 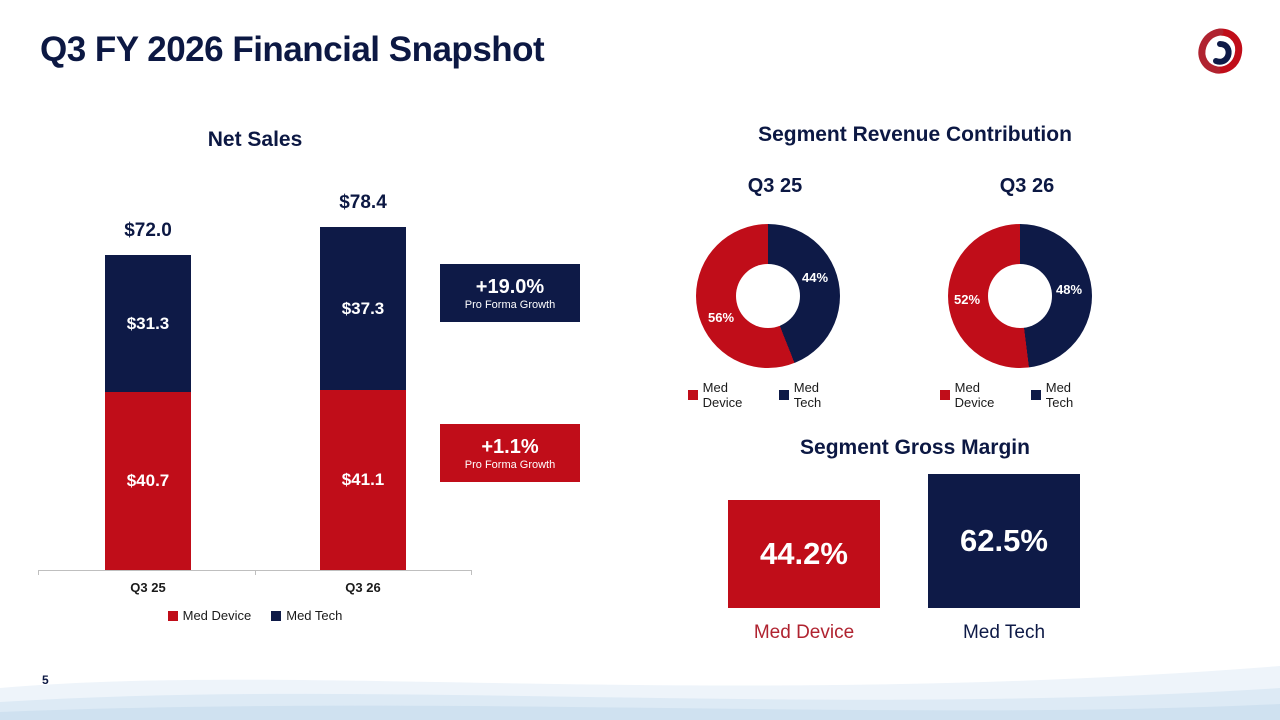 What do you see at coordinates (255, 615) in the screenshot?
I see `net-sales-legend: Med Device Med Tech` at bounding box center [255, 615].